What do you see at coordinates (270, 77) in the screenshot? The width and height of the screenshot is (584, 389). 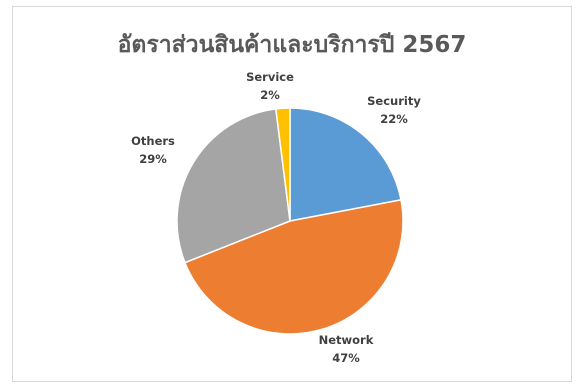 I see `slice-label-service: Service` at bounding box center [270, 77].